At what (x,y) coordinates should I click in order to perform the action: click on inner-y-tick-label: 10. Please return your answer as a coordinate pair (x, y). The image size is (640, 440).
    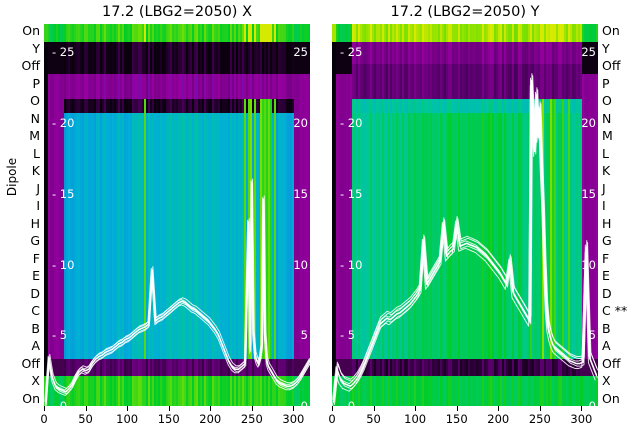
    Looking at the image, I should click on (588, 265).